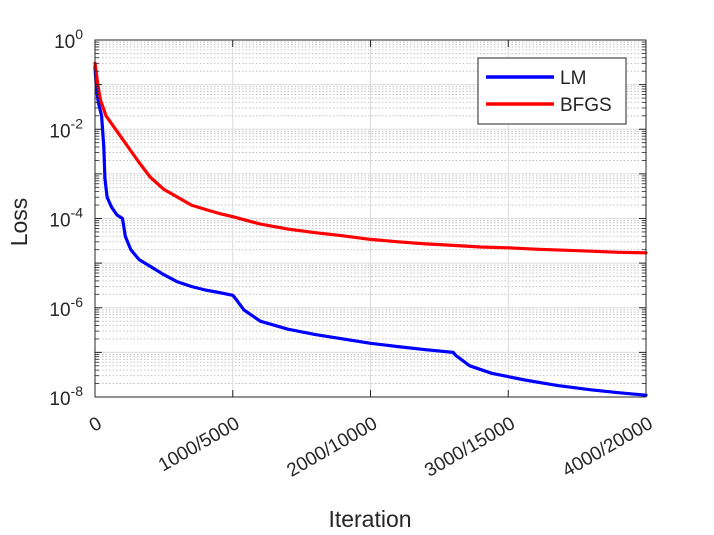  Describe the element at coordinates (469, 447) in the screenshot. I see `x-tick-label: 3000/15000` at that location.